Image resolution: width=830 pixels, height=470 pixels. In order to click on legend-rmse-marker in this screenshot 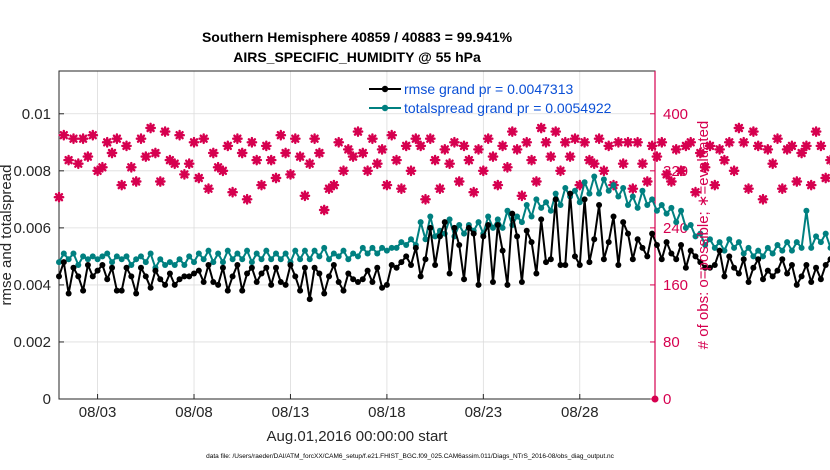, I will do `click(385, 89)`.